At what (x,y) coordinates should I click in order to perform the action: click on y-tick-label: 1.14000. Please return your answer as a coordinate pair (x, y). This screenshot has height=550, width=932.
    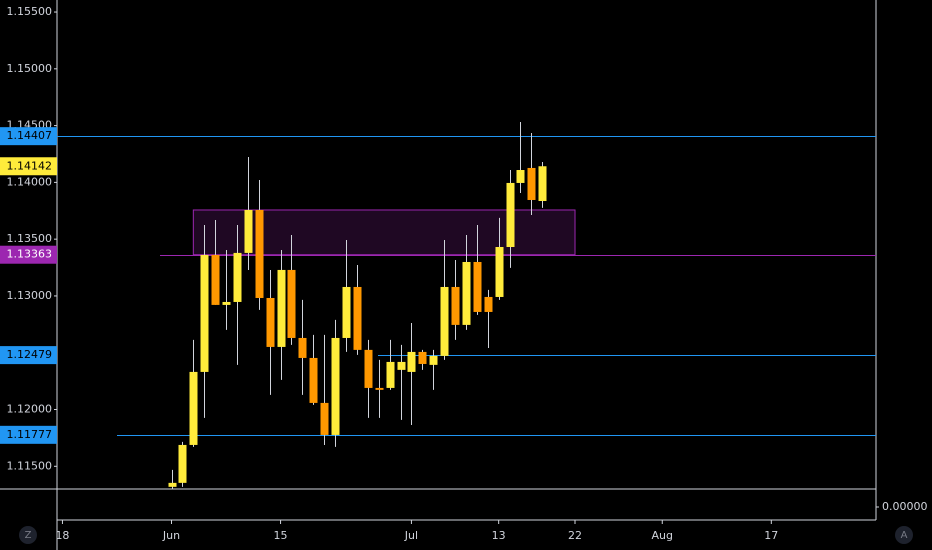
    Looking at the image, I should click on (30, 181).